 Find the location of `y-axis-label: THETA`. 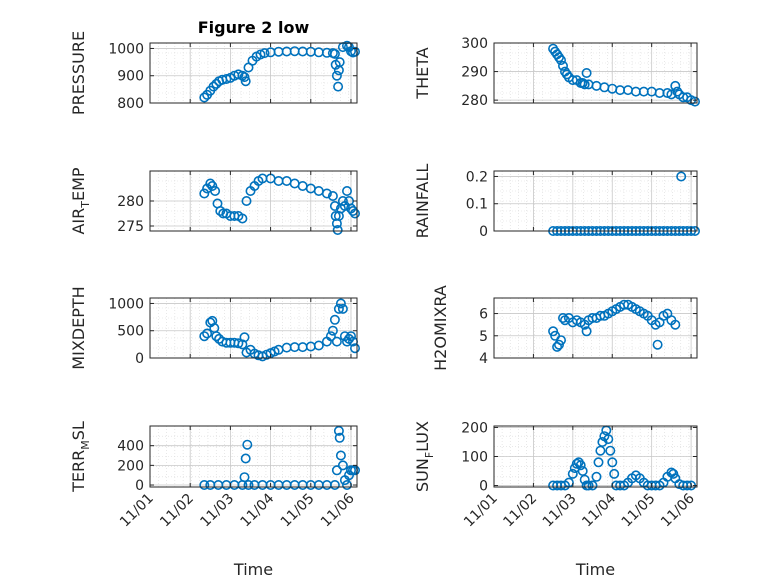

y-axis-label: THETA is located at coordinates (422, 73).